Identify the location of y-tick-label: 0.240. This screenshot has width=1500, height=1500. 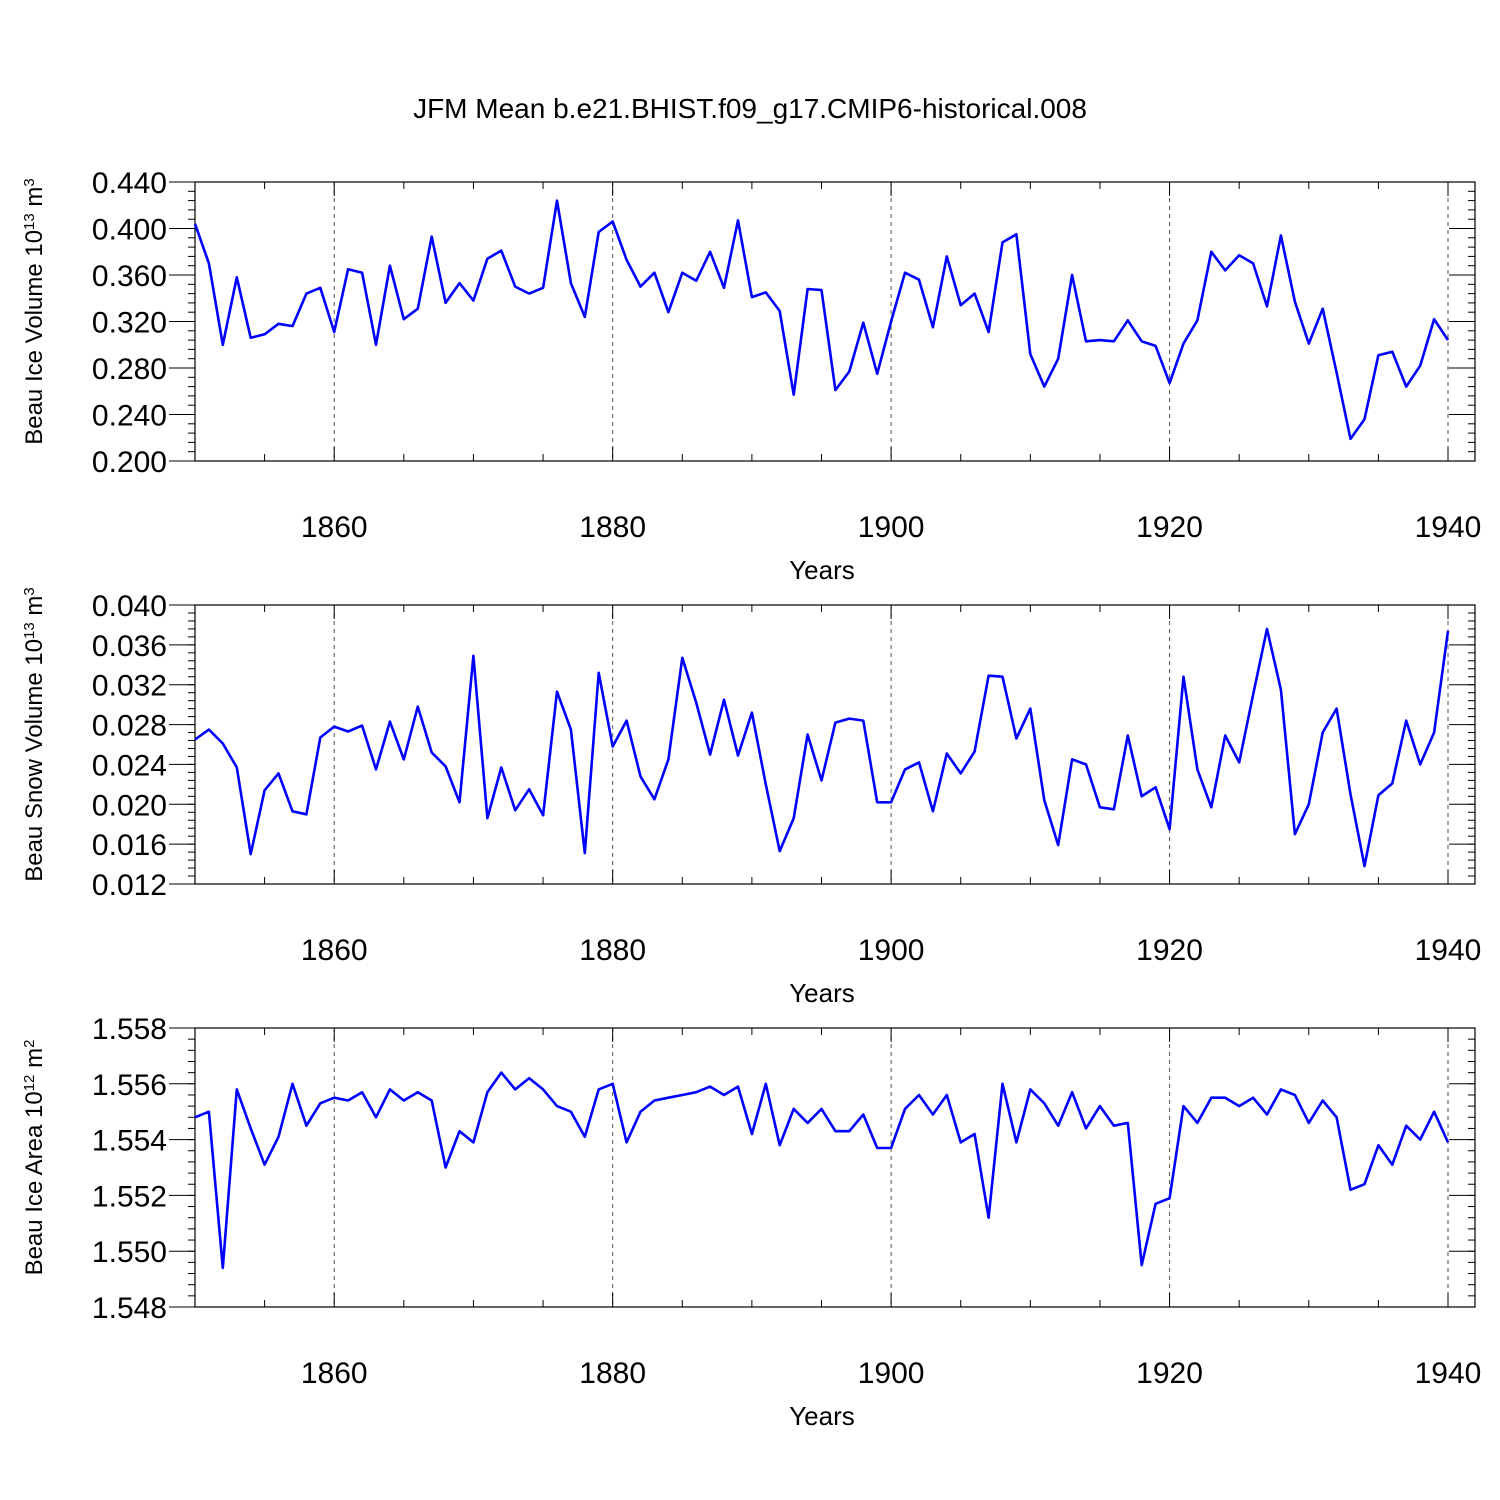
(129, 416).